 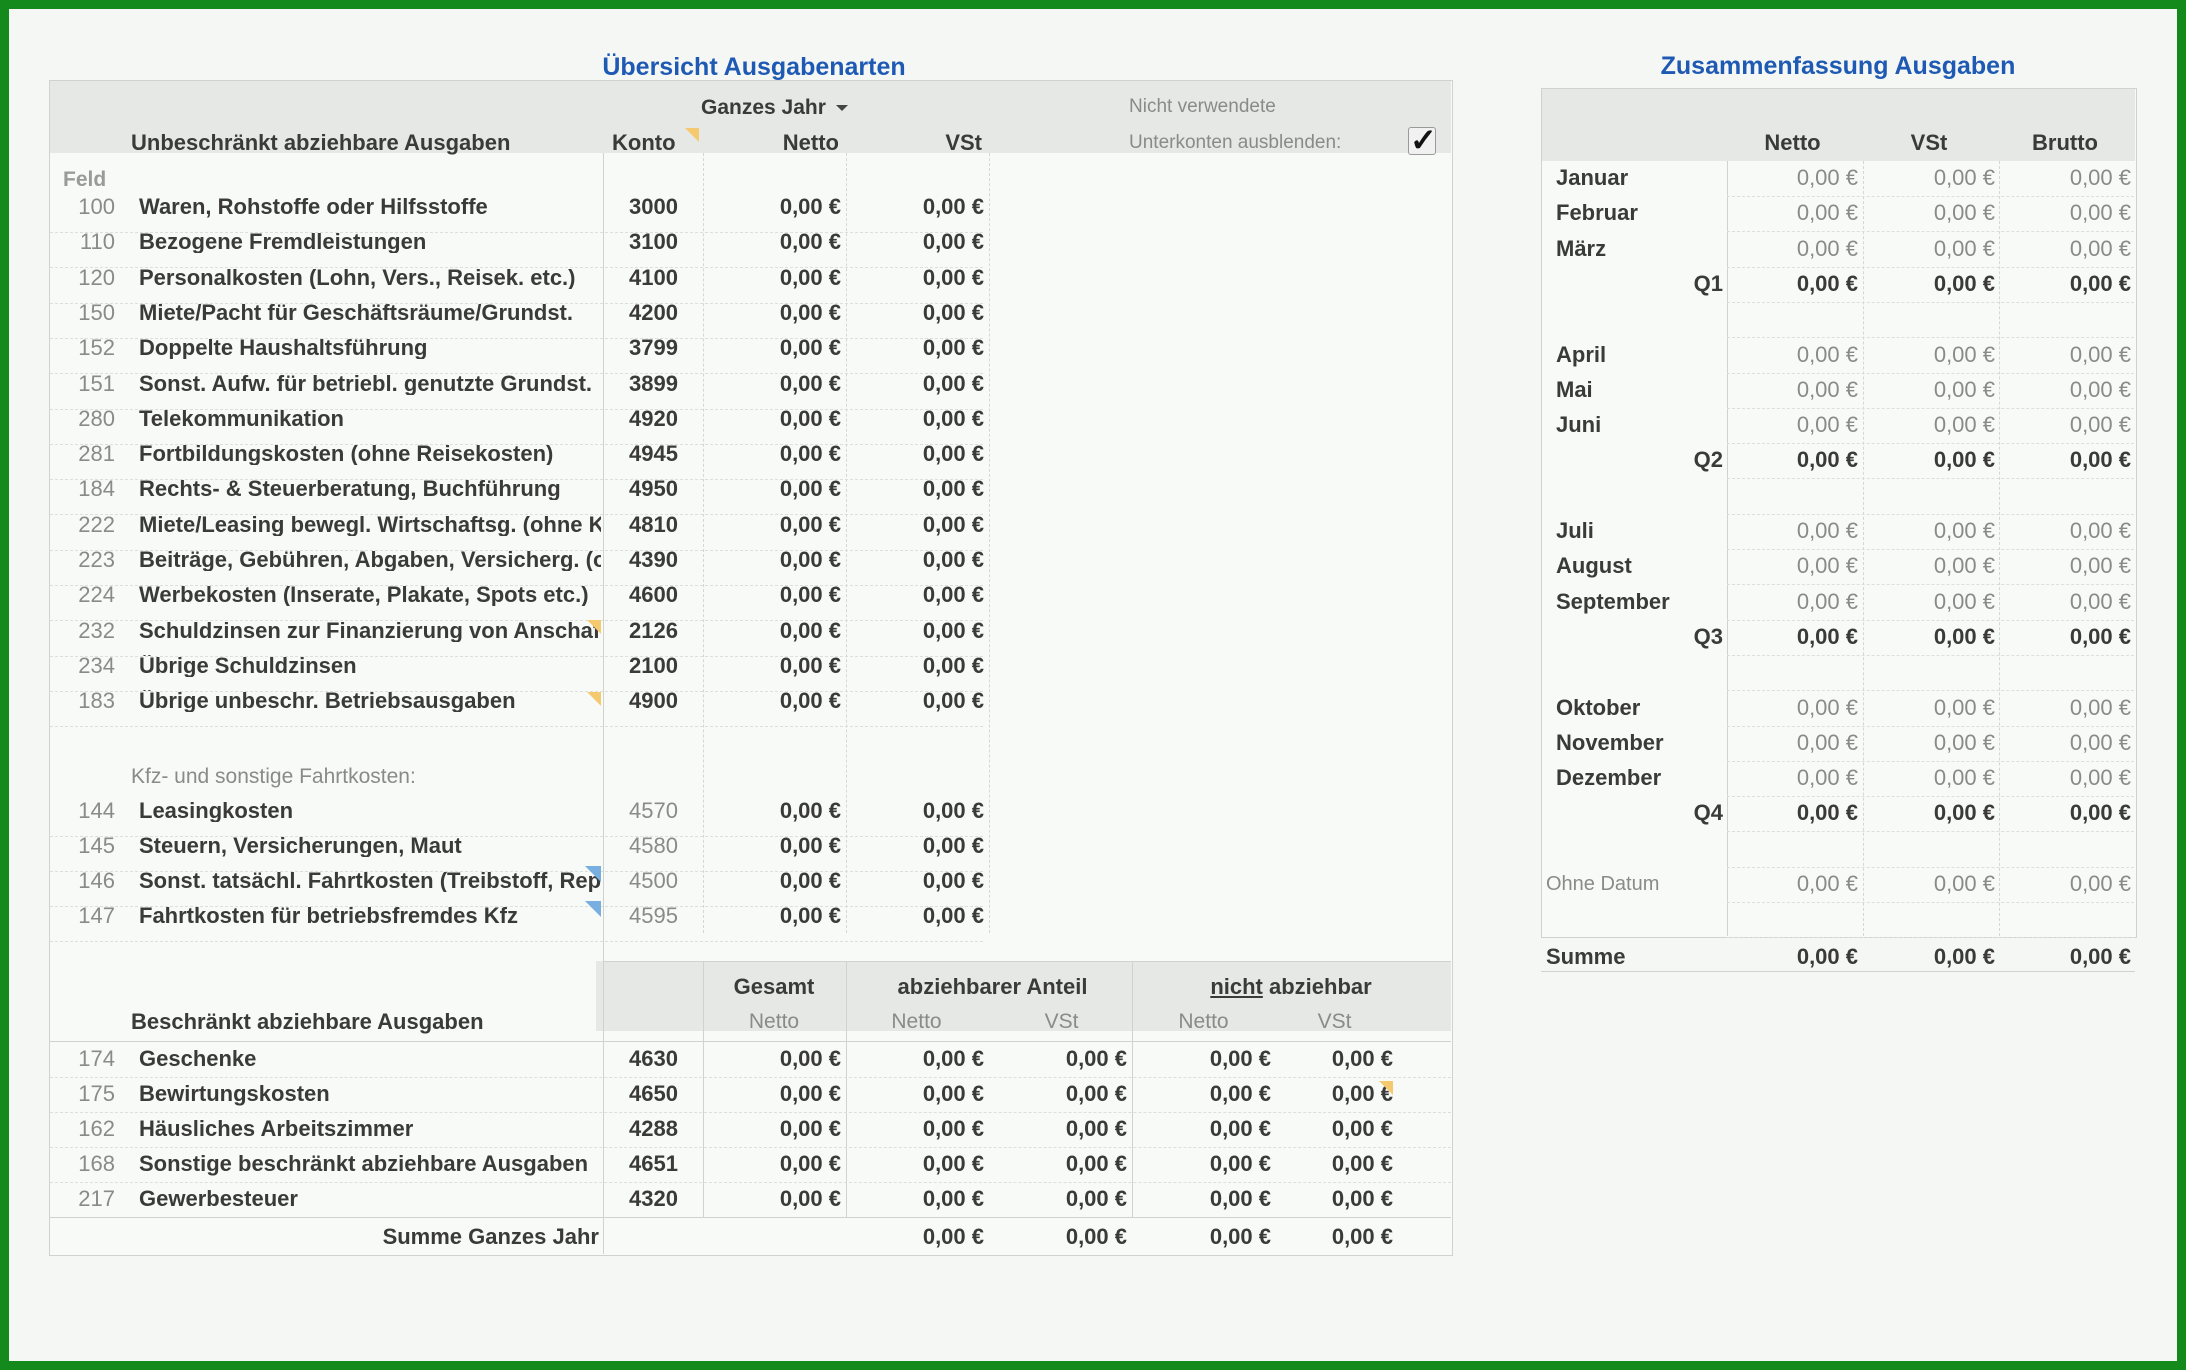 What do you see at coordinates (1592, 177) in the screenshot?
I see `month-label: Januar` at bounding box center [1592, 177].